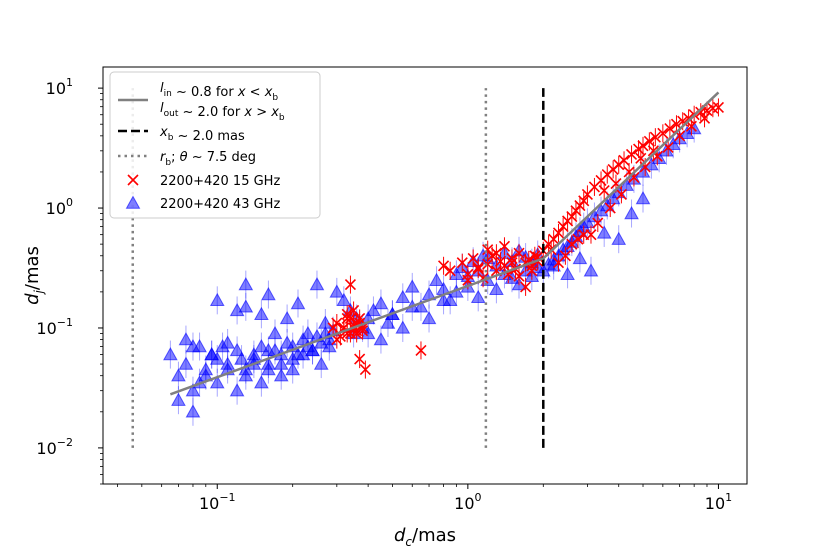 Image resolution: width=830 pixels, height=558 pixels. I want to click on legend-rb-label: rb; θ ~ 7.5 deg, so click(208, 159).